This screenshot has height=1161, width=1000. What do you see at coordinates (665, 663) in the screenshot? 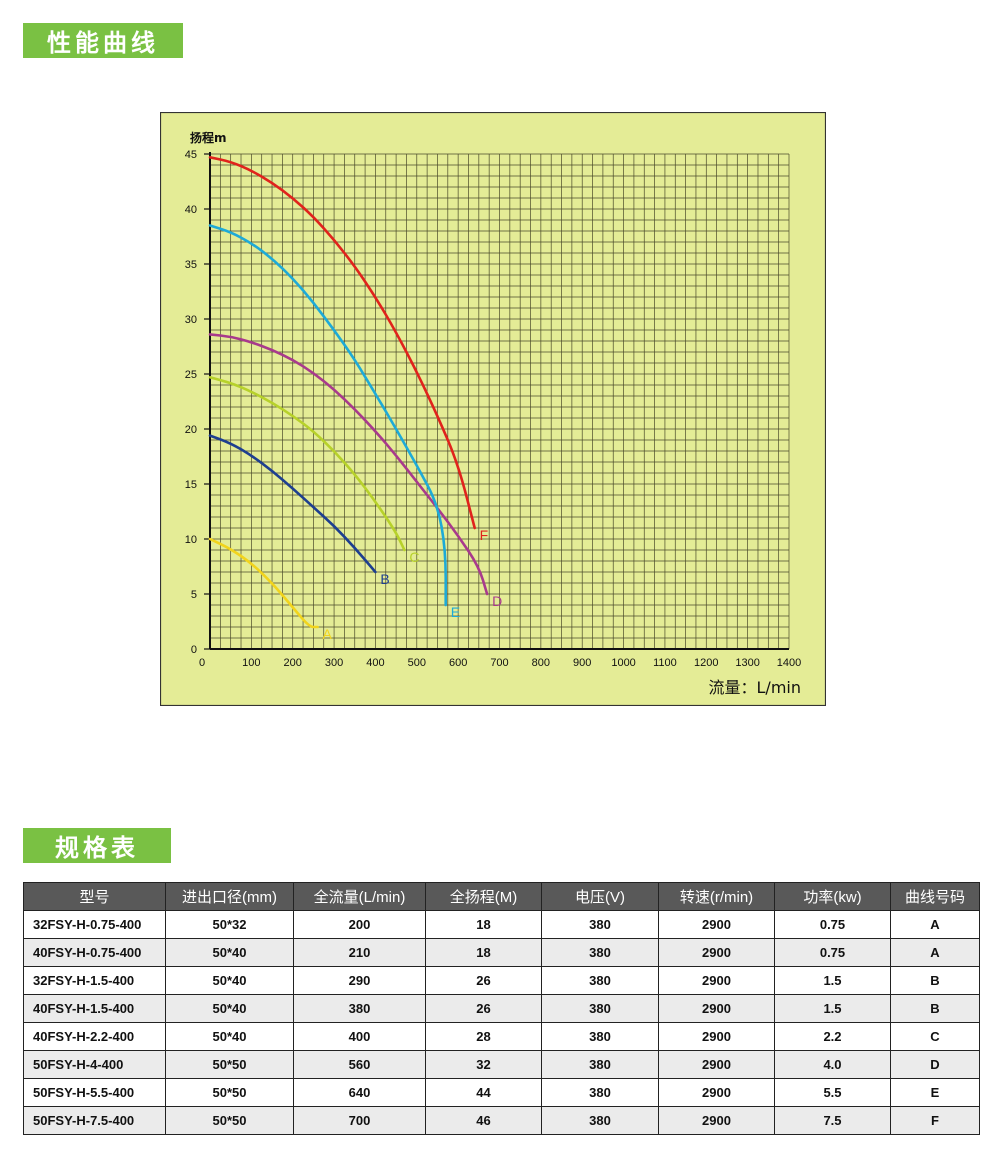
I see `x-tick-label: 1100` at bounding box center [665, 663].